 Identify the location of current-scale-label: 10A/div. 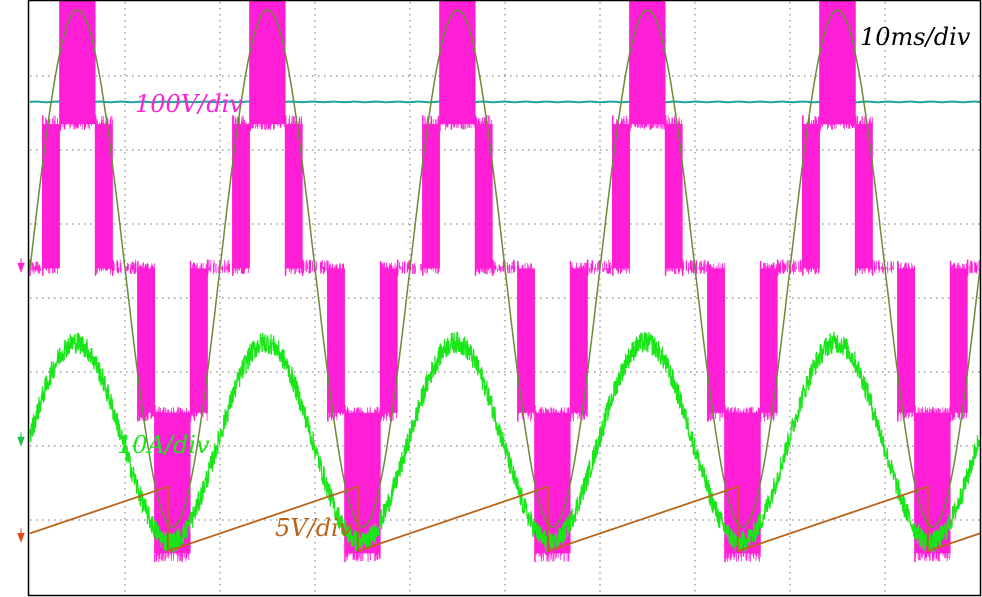
(163, 445).